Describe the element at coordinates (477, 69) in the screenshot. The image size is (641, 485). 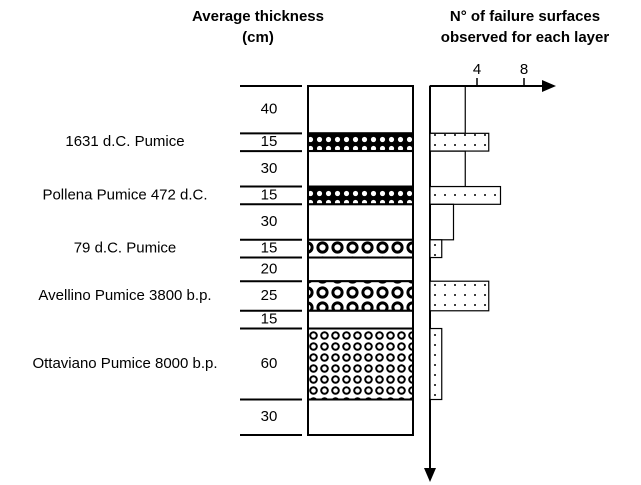
I see `x-tick-label: 4` at that location.